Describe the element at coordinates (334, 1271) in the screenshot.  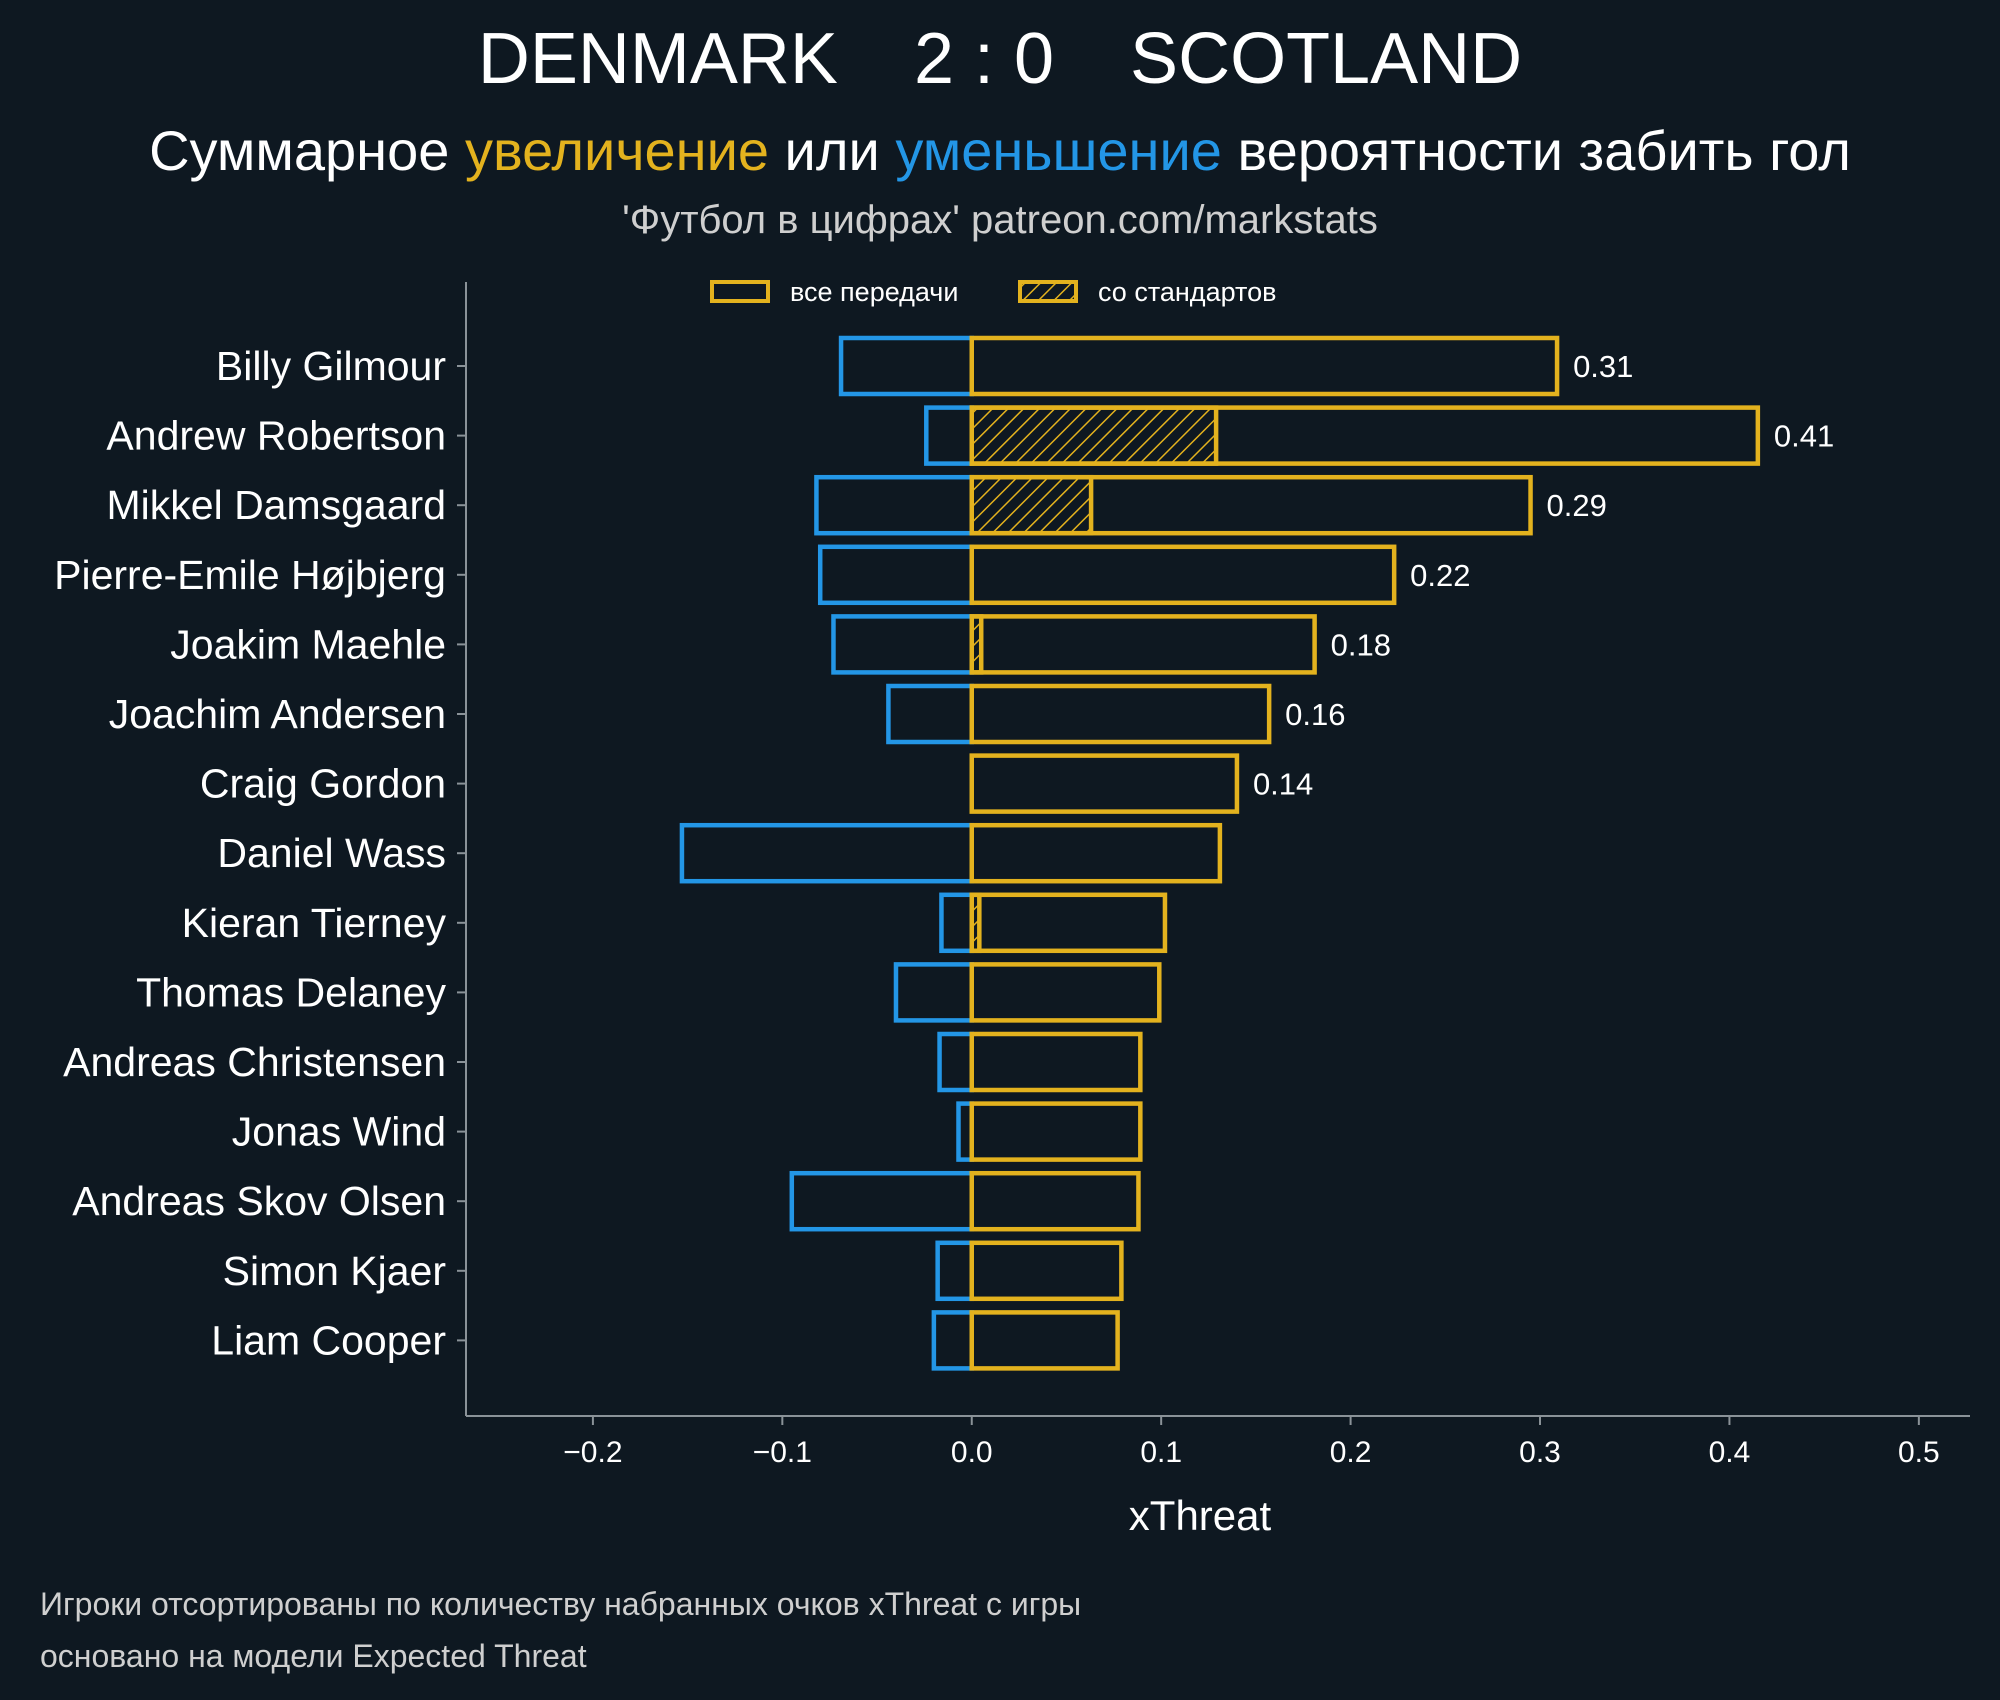
I see `category-label: Simon Kjaer` at that location.